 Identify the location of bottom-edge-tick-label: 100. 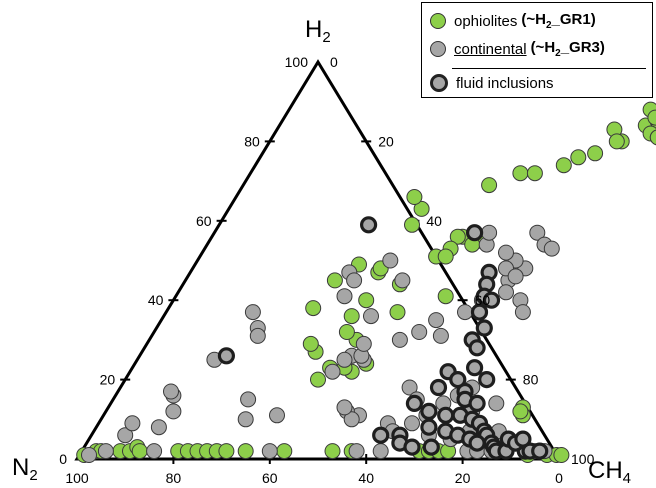
(77, 478).